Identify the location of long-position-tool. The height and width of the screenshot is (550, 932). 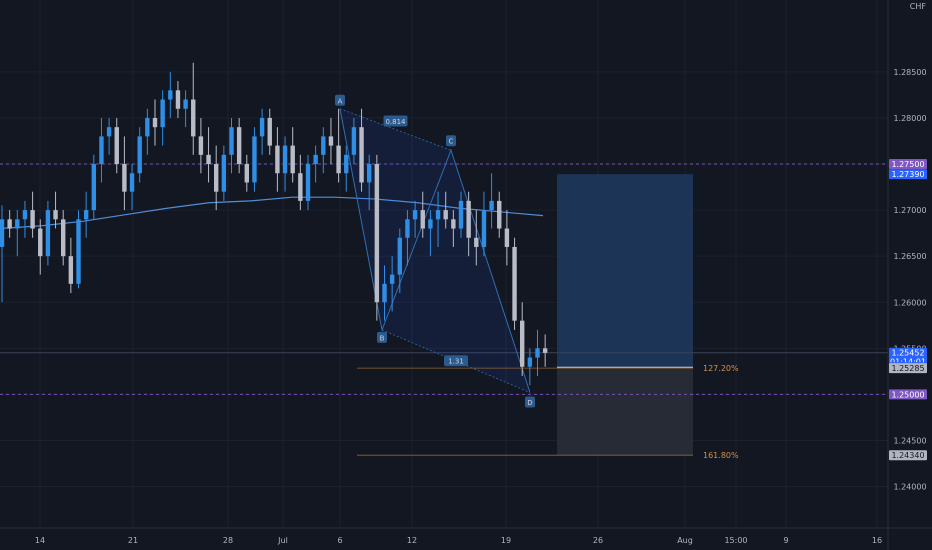
(625, 315).